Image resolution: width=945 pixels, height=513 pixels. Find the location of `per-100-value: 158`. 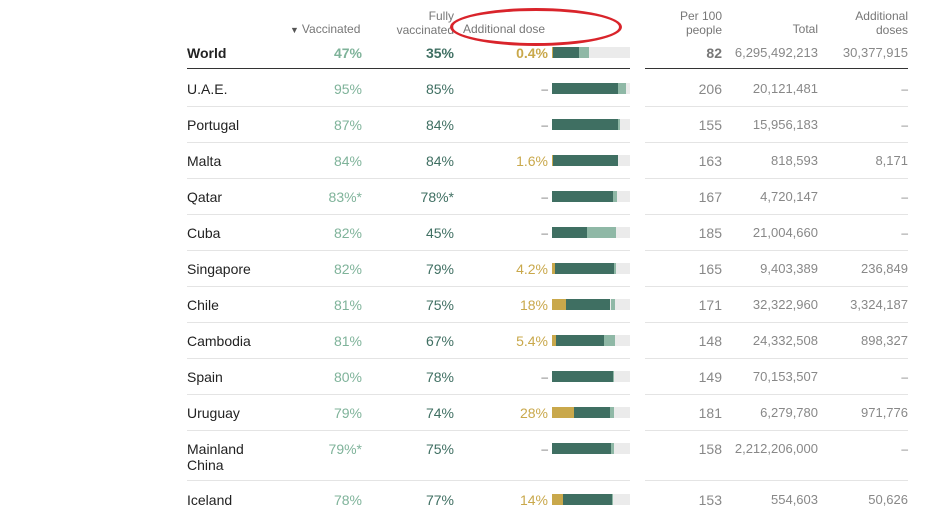

per-100-value: 158 is located at coordinates (710, 449).